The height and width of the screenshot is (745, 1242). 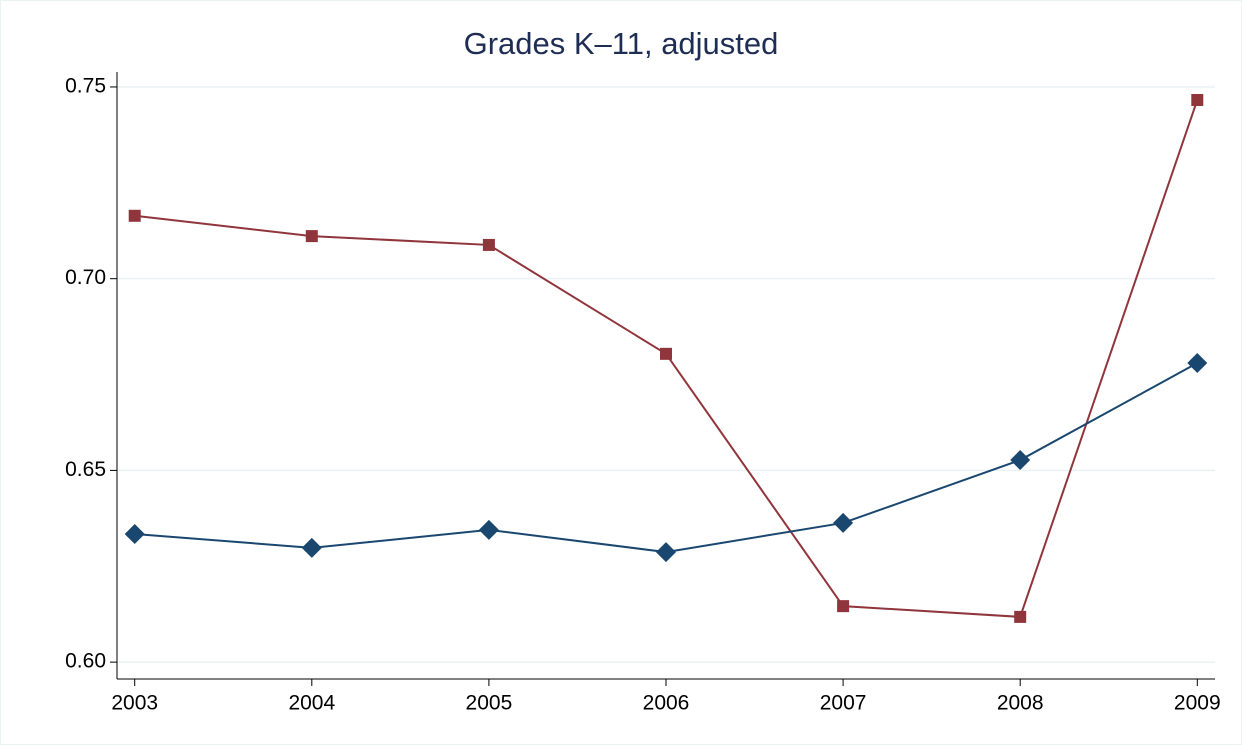 I want to click on x-tick-label: 2003, so click(x=134, y=703).